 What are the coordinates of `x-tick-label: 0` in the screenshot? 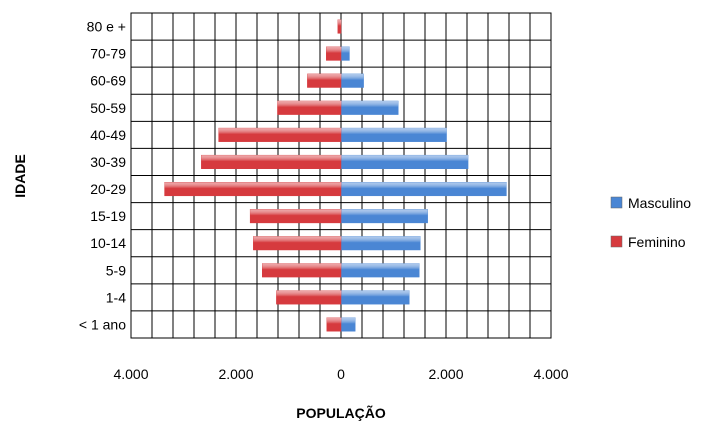 It's located at (341, 374).